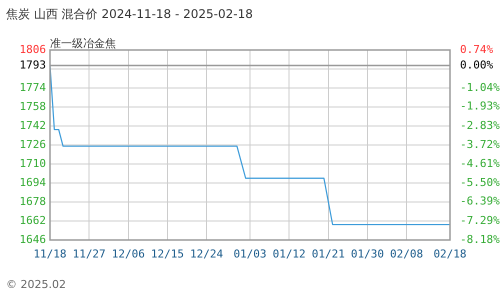 This screenshot has width=500, height=300. Describe the element at coordinates (250, 253) in the screenshot. I see `x-tick-label: 01/03` at that location.